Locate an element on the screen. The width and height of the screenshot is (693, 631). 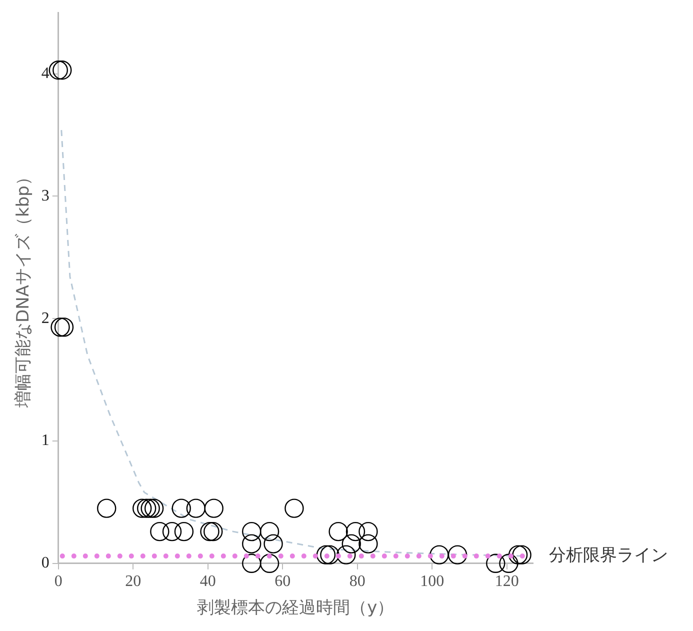
x-axis-title: 剥製標本の経過時間（y） is located at coordinates (295, 608).